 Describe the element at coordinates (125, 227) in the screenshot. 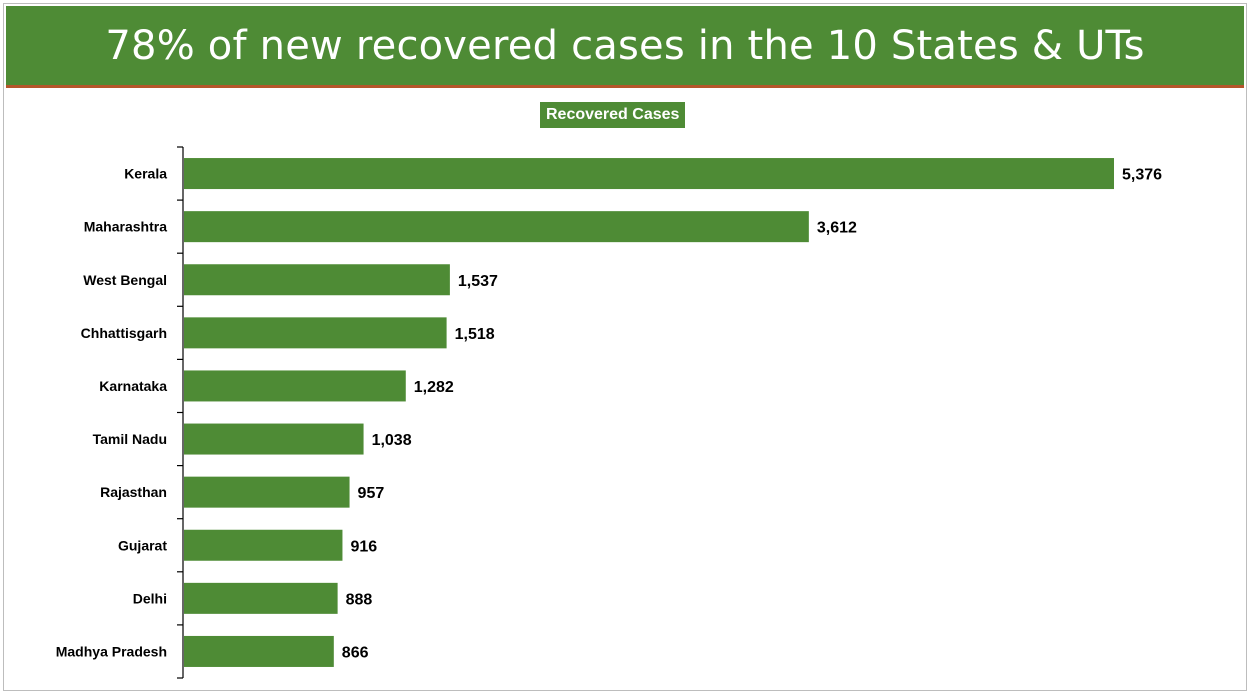

I see `category-label: Maharashtra` at that location.